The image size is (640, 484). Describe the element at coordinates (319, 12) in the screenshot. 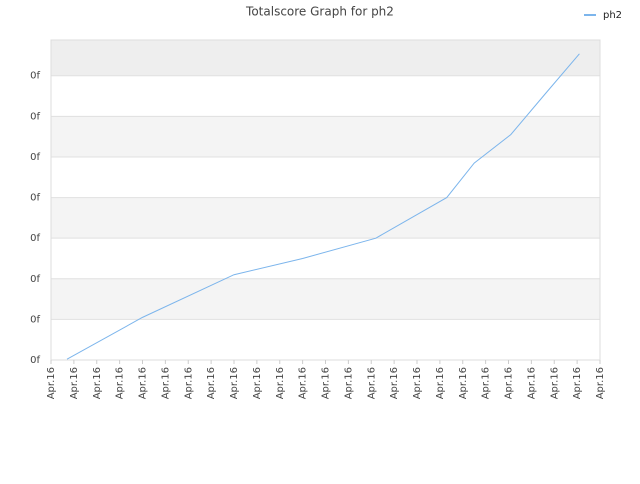

I see `chart-title: Totalscore Graph for ph2` at that location.